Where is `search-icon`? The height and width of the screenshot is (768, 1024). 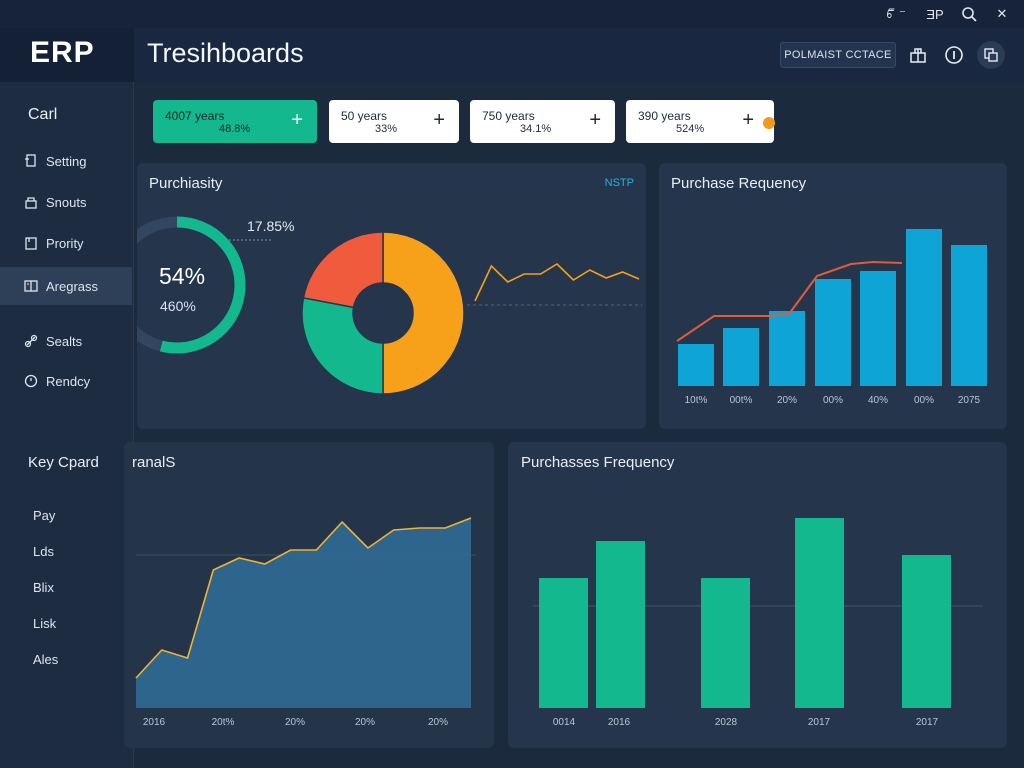 search-icon is located at coordinates (969, 14).